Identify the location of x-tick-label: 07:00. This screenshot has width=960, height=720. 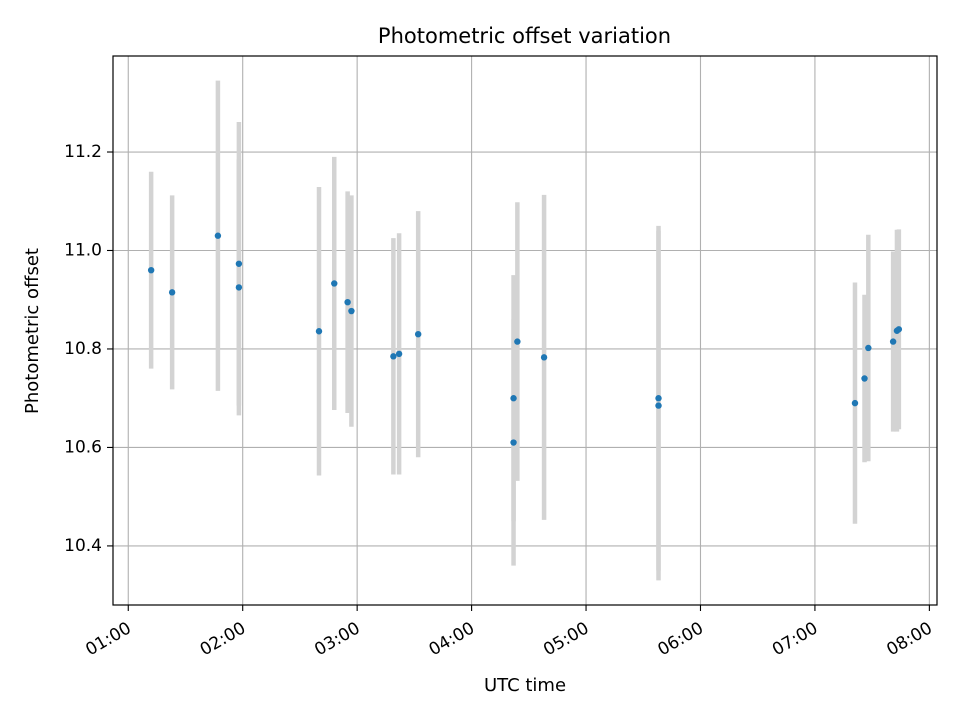
(795, 639).